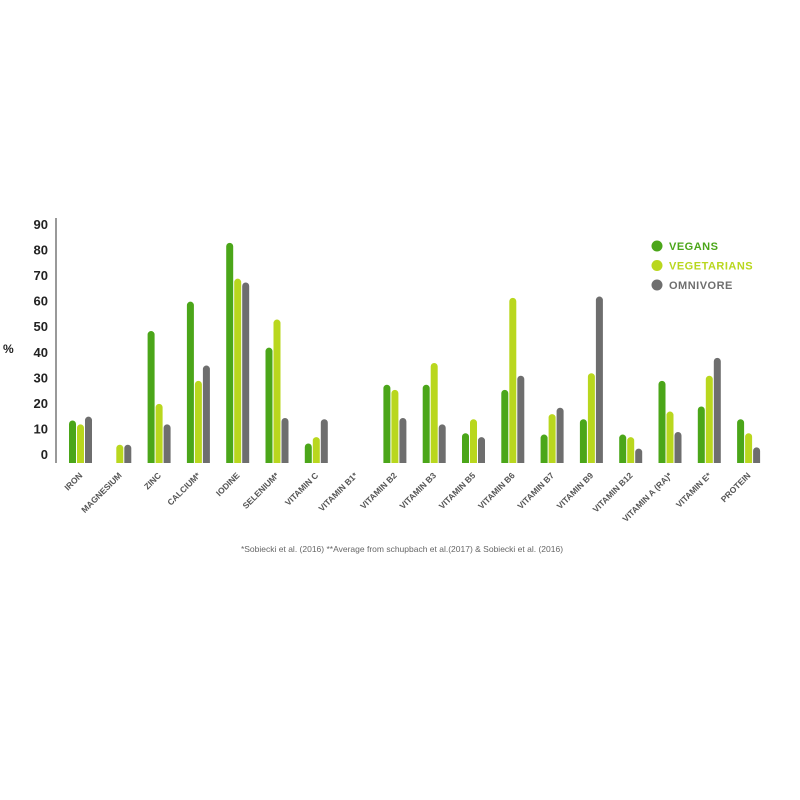 The image size is (800, 800). I want to click on x-tick-label: VITAMIN C, so click(301, 488).